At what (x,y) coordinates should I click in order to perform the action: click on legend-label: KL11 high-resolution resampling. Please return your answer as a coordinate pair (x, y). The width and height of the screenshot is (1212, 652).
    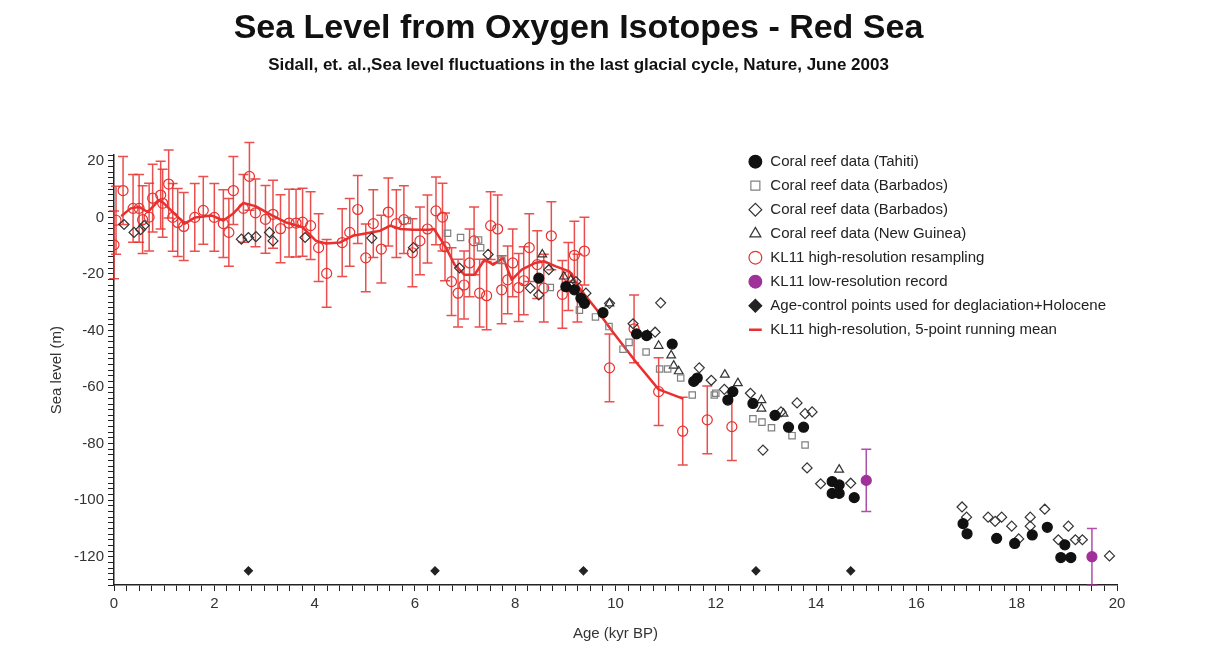
    Looking at the image, I should click on (877, 256).